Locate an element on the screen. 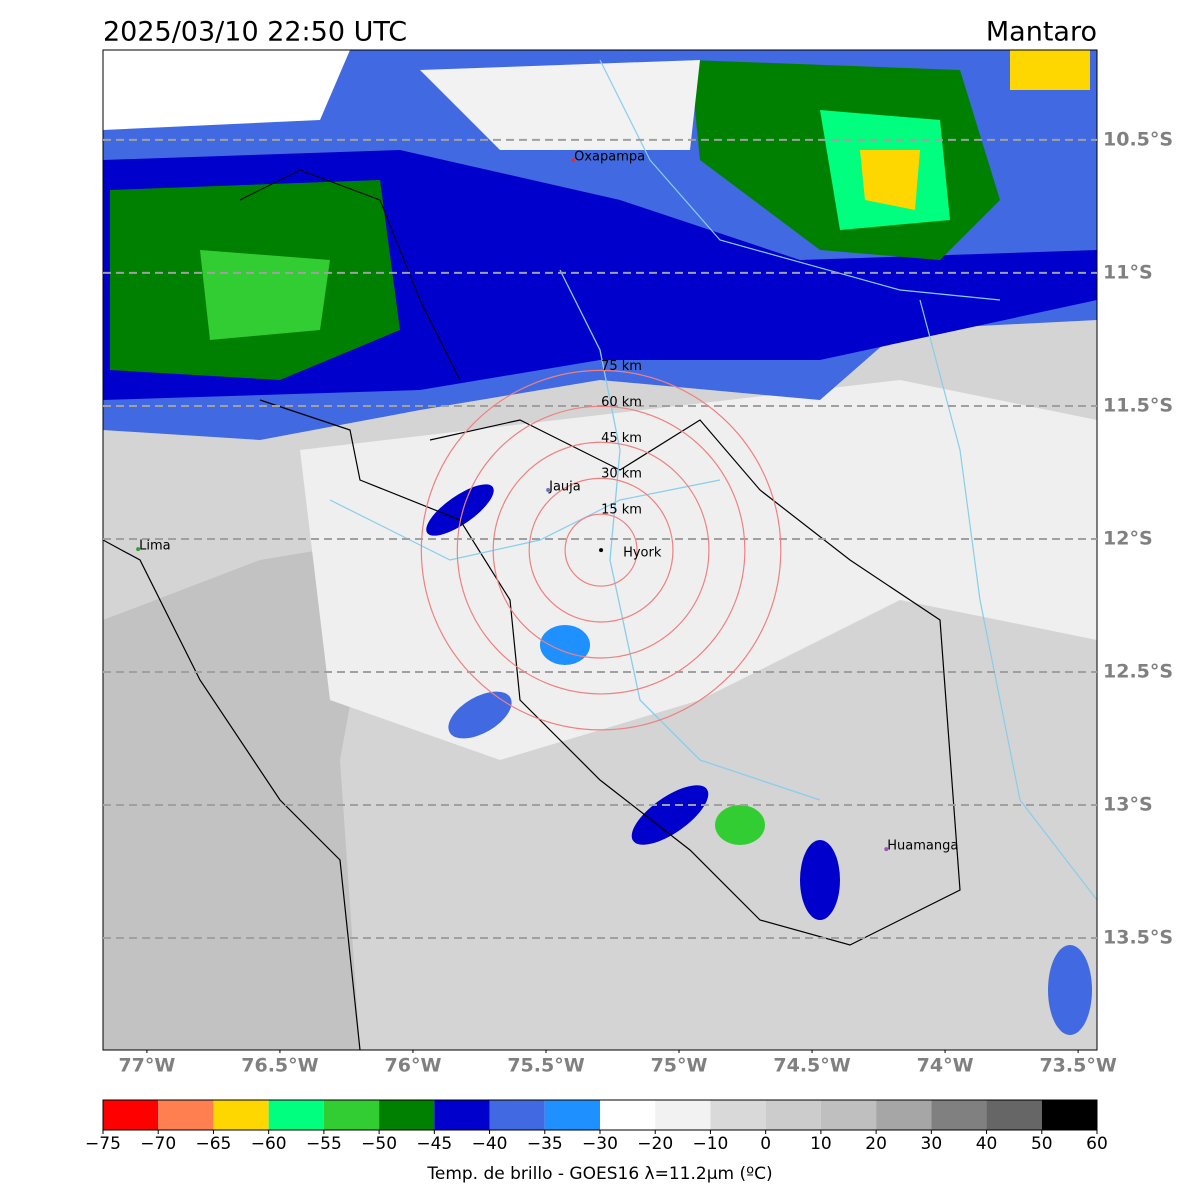  region: Mantaro is located at coordinates (1041, 32).